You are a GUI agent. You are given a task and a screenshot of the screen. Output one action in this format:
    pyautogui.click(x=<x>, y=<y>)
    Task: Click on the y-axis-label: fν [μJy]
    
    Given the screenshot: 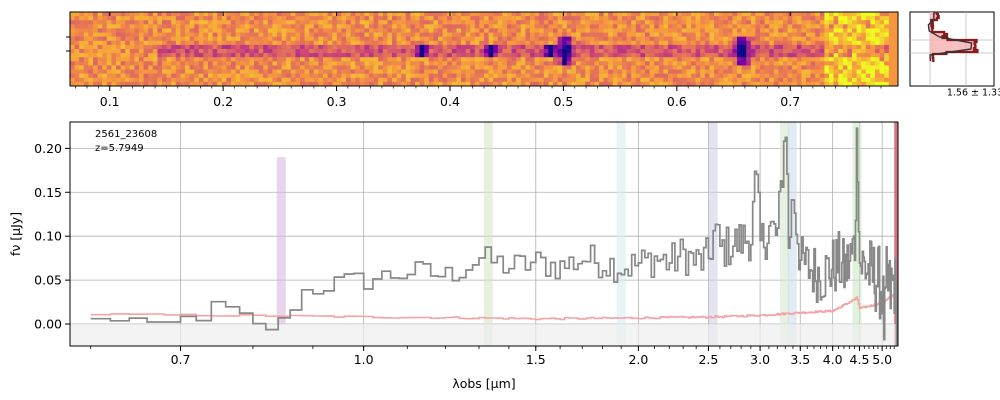 What is the action you would take?
    pyautogui.click(x=15, y=234)
    